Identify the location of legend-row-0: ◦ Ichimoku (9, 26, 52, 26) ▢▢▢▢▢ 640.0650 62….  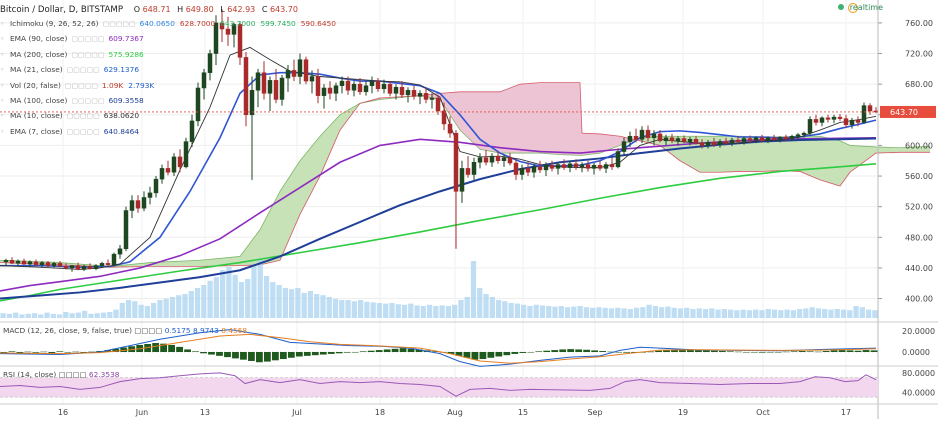
(170, 24).